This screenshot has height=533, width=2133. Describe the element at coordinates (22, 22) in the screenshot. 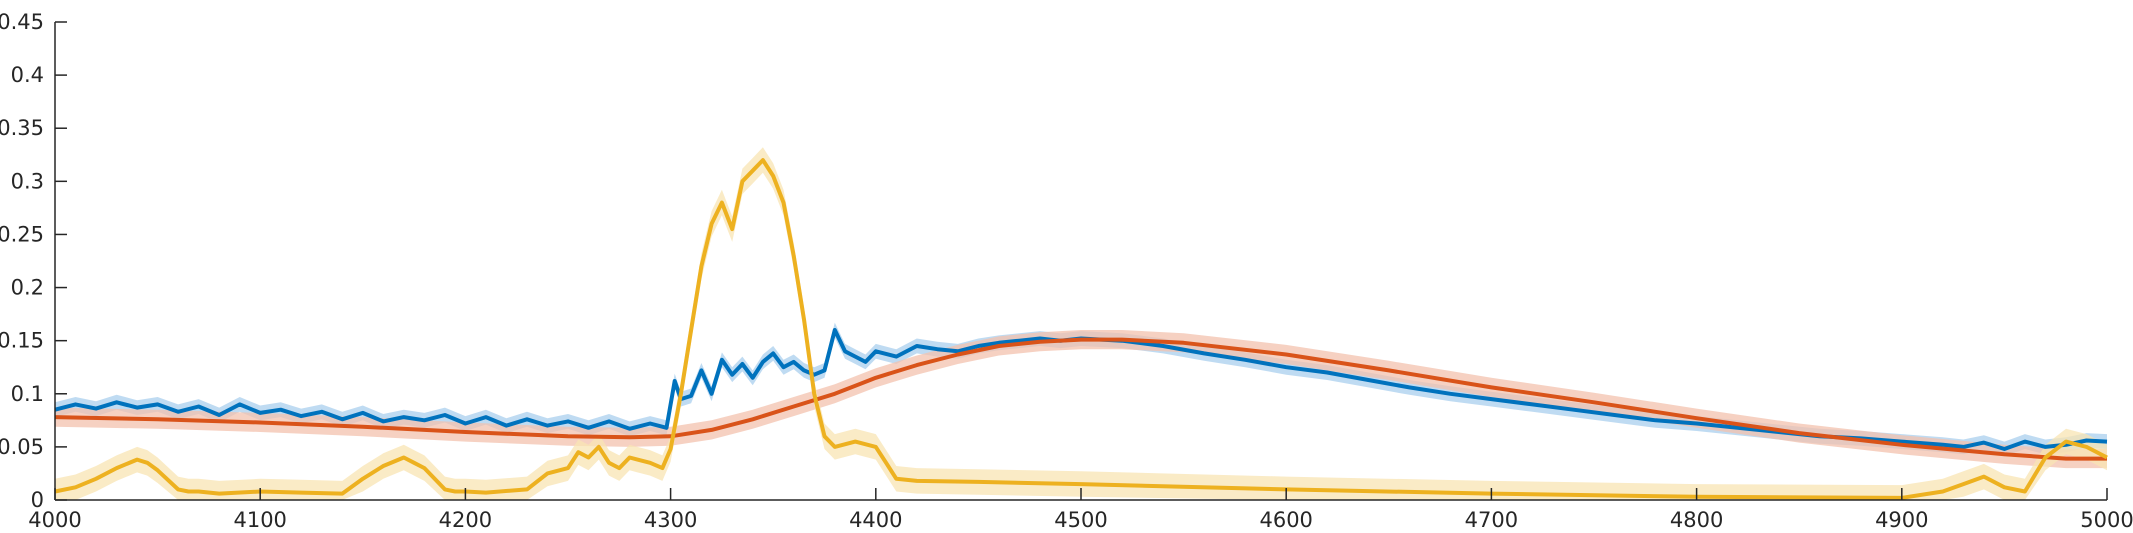

I see `y-tick-label: 0.45` at that location.